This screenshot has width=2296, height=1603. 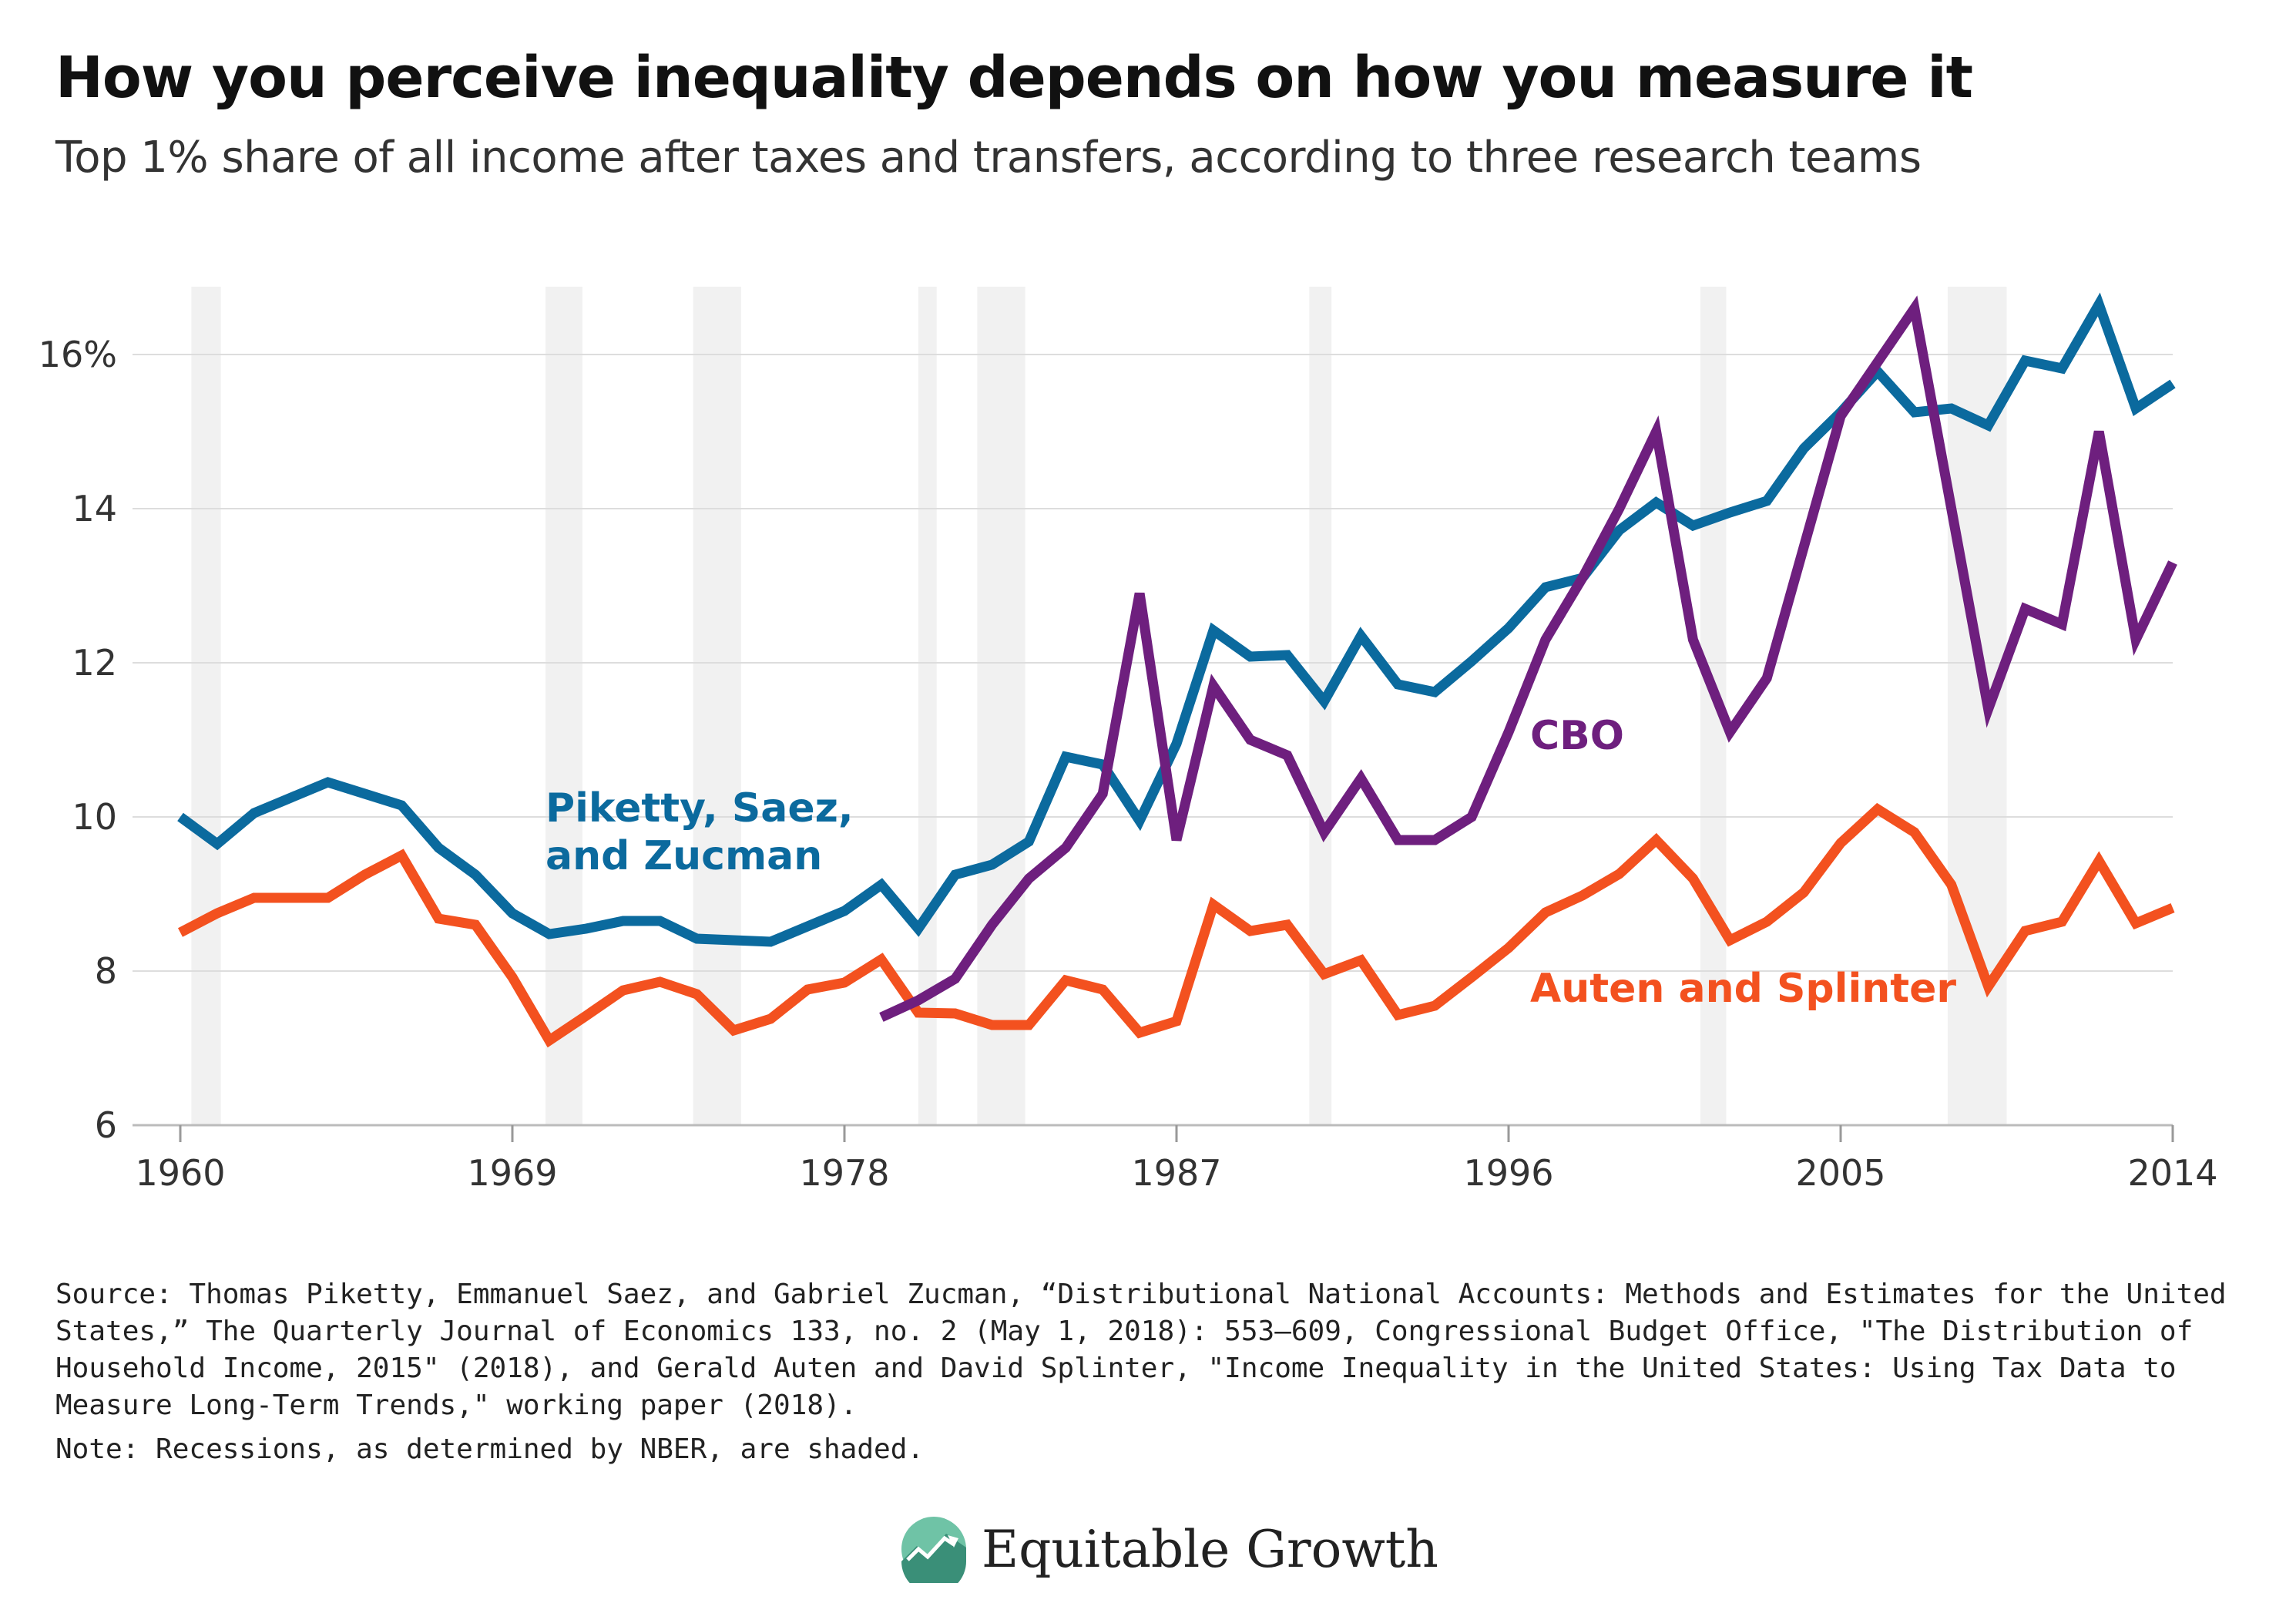 What do you see at coordinates (2172, 1173) in the screenshot?
I see `x-tick-label: 2014` at bounding box center [2172, 1173].